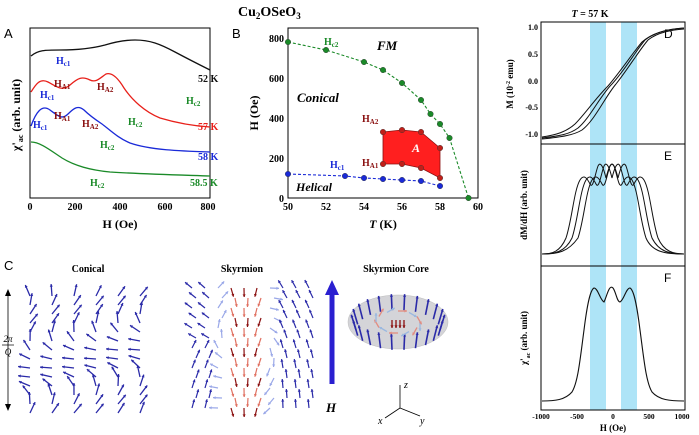  Describe the element at coordinates (193, 102) in the screenshot. I see `annotation: Hc2` at that location.